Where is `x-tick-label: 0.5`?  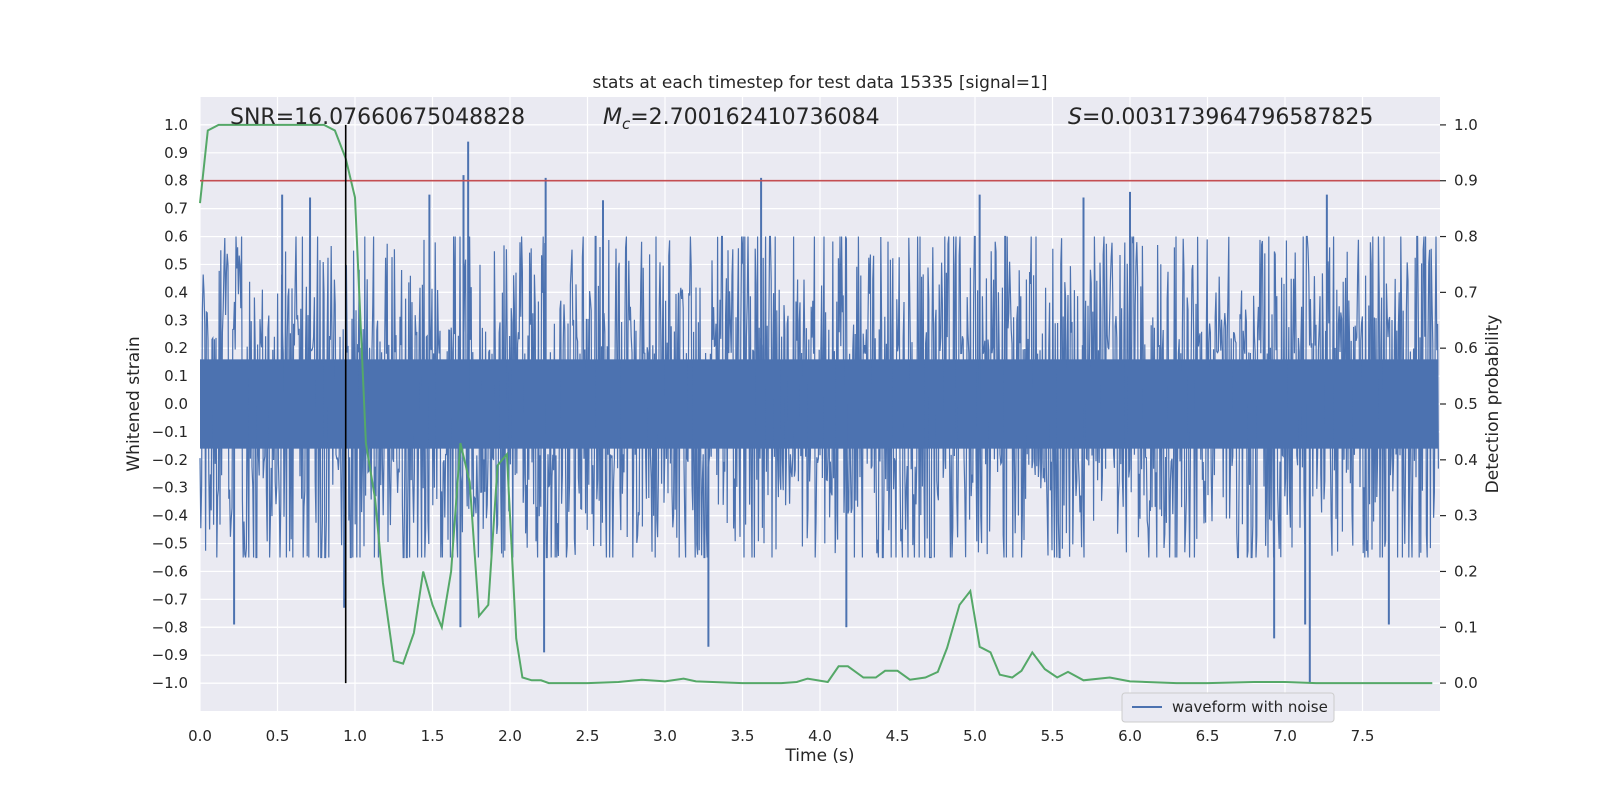
x-tick-label: 0.5 is located at coordinates (278, 736).